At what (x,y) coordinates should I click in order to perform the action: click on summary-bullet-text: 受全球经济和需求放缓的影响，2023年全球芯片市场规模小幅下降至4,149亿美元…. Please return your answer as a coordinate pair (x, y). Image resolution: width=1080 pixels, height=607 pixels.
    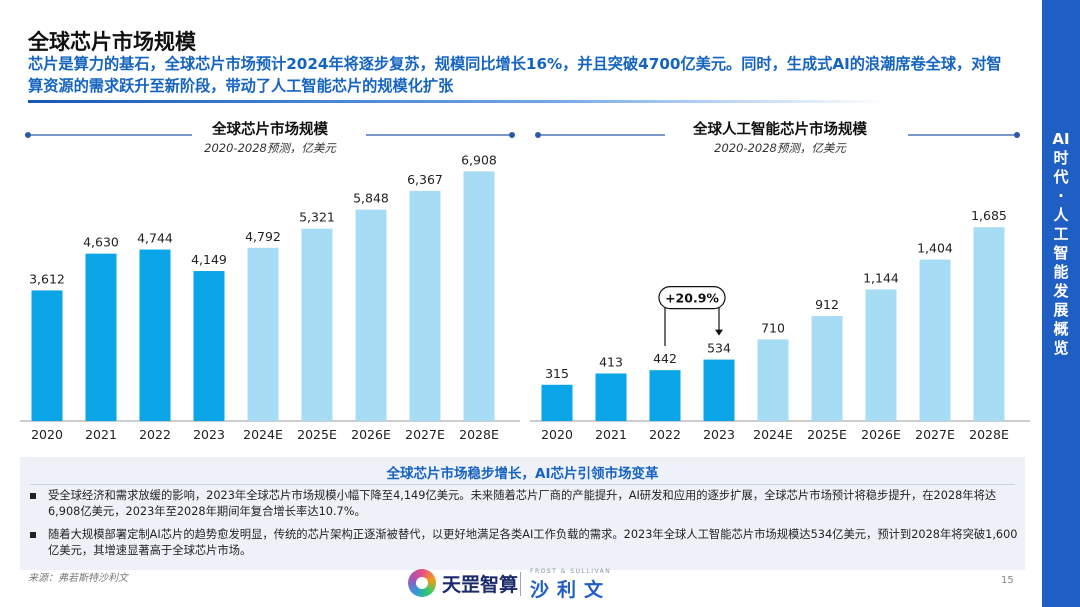
    Looking at the image, I should click on (522, 503).